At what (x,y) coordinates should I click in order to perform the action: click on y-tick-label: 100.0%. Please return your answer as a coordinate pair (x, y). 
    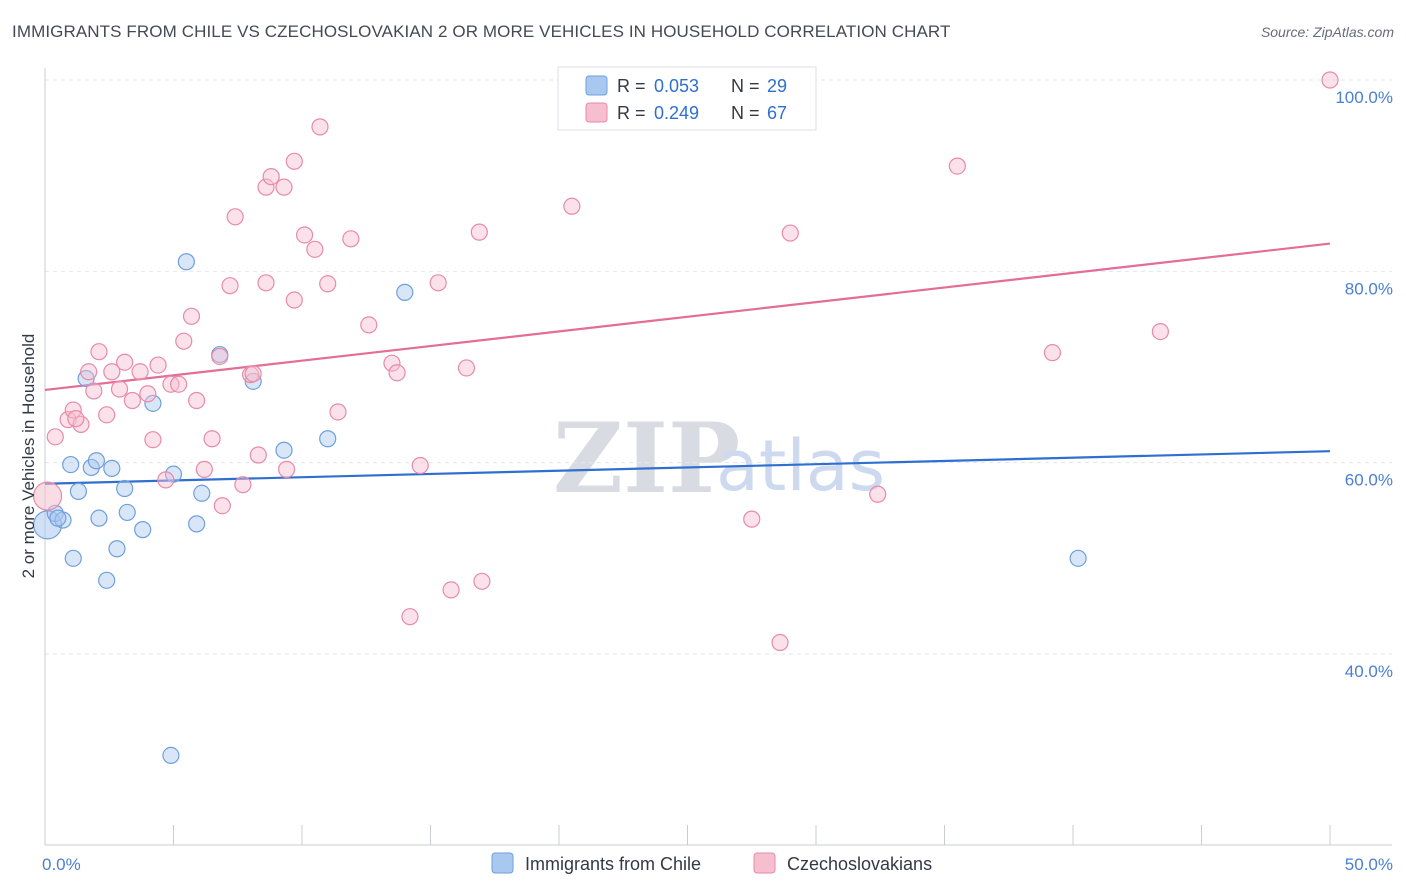
    Looking at the image, I should click on (1364, 97).